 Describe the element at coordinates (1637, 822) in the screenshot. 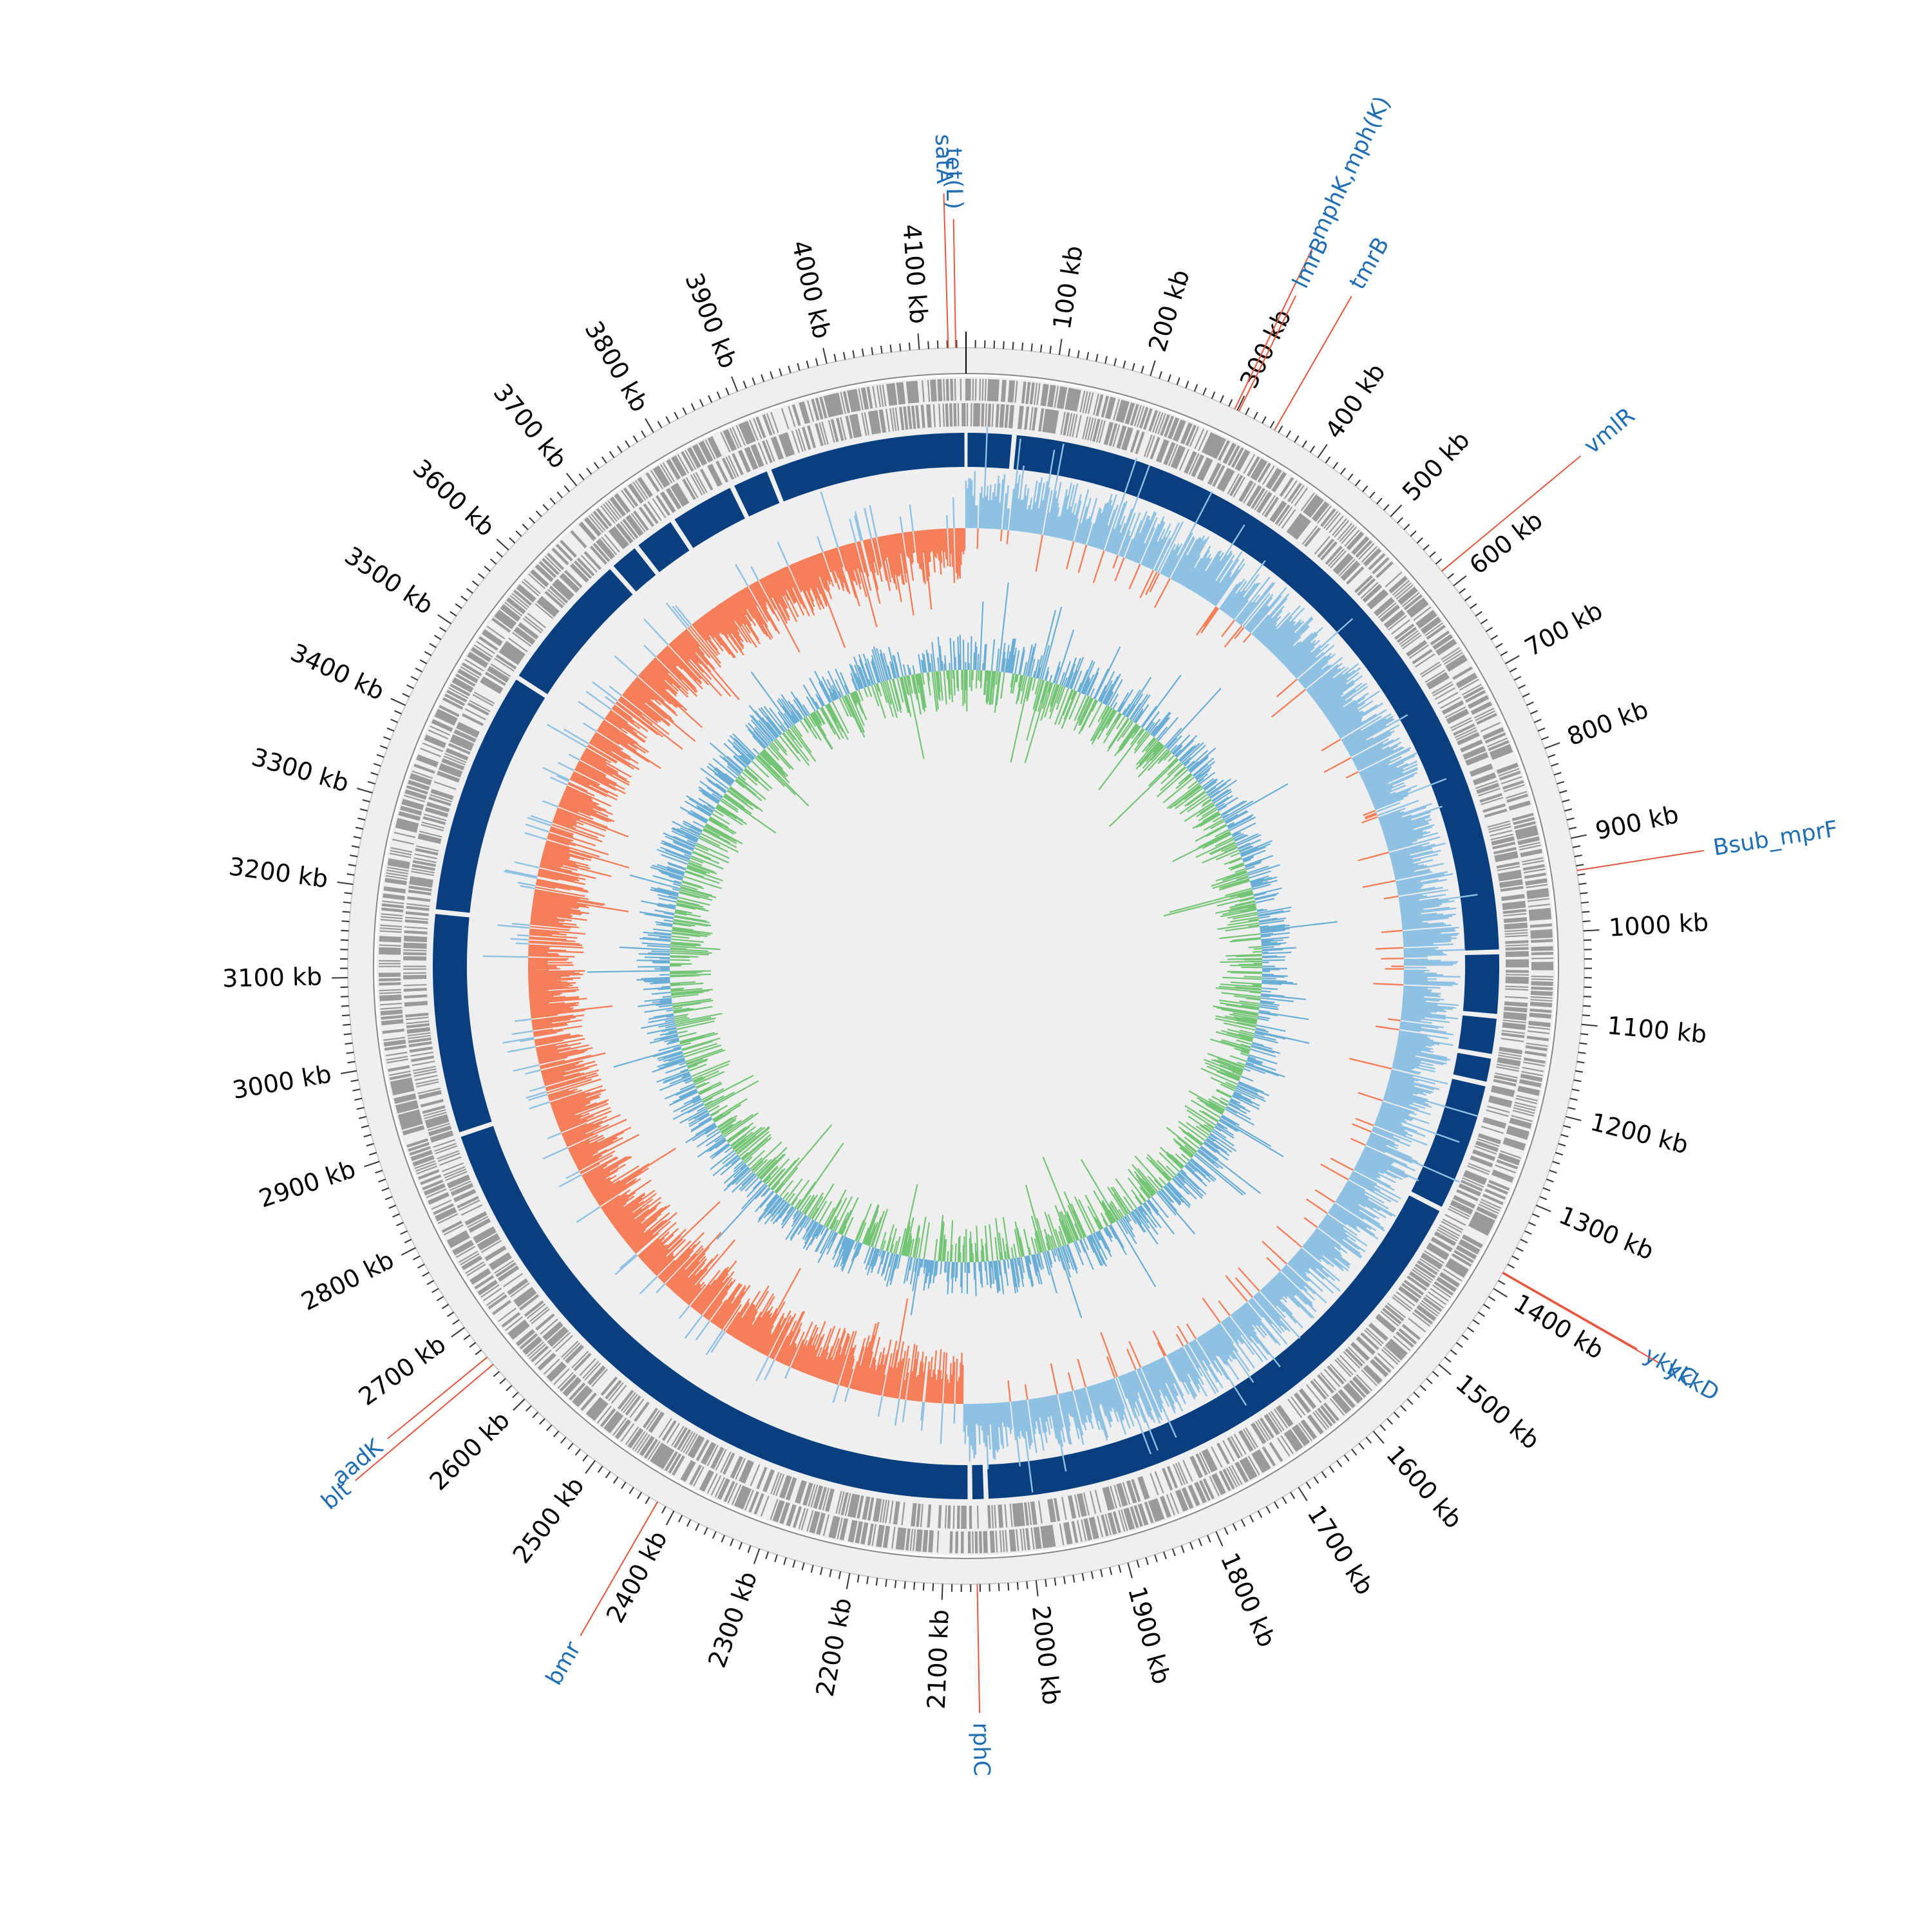

I see `tick-label: 900 kb` at that location.